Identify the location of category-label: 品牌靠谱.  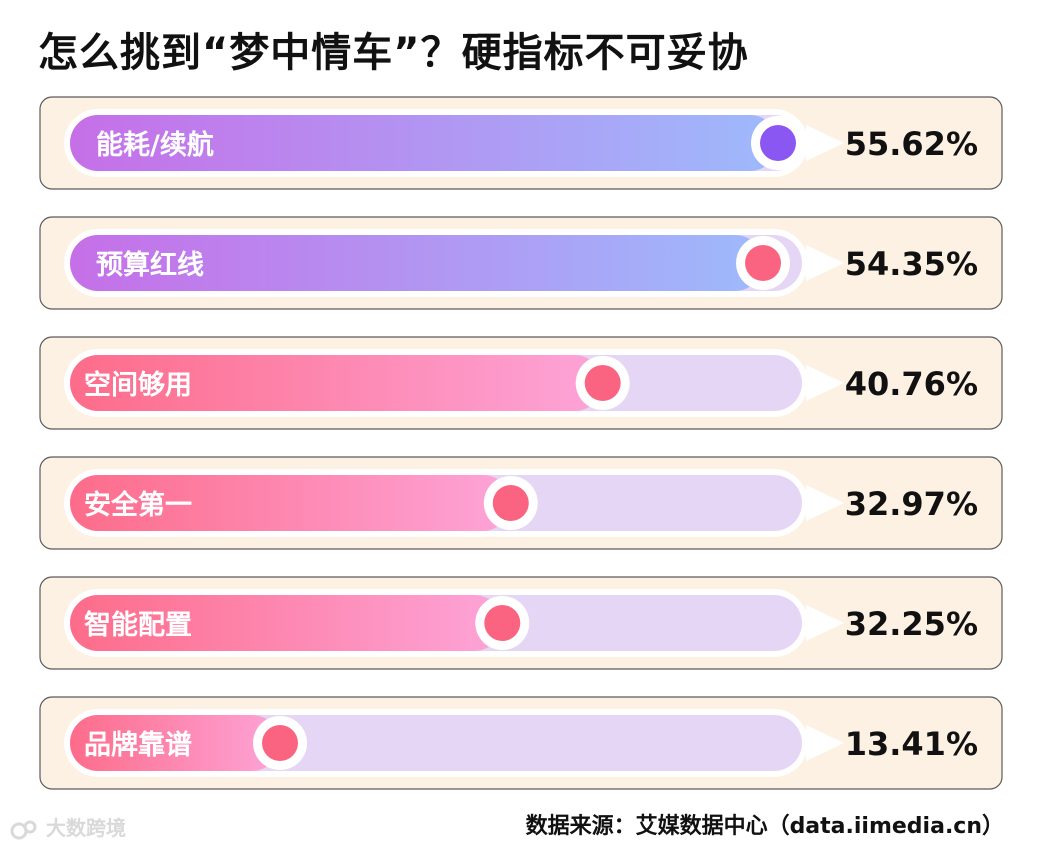
(138, 745).